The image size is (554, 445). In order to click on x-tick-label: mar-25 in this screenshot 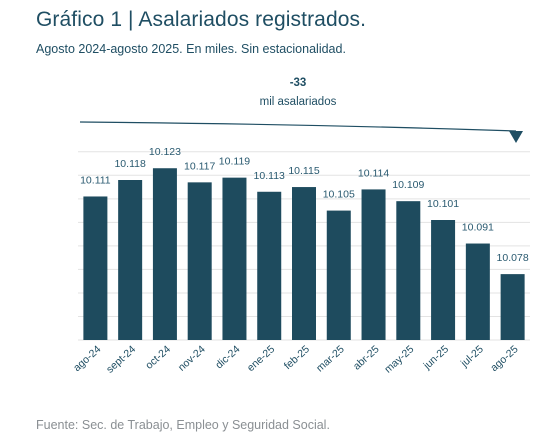, I will do `click(330, 358)`.